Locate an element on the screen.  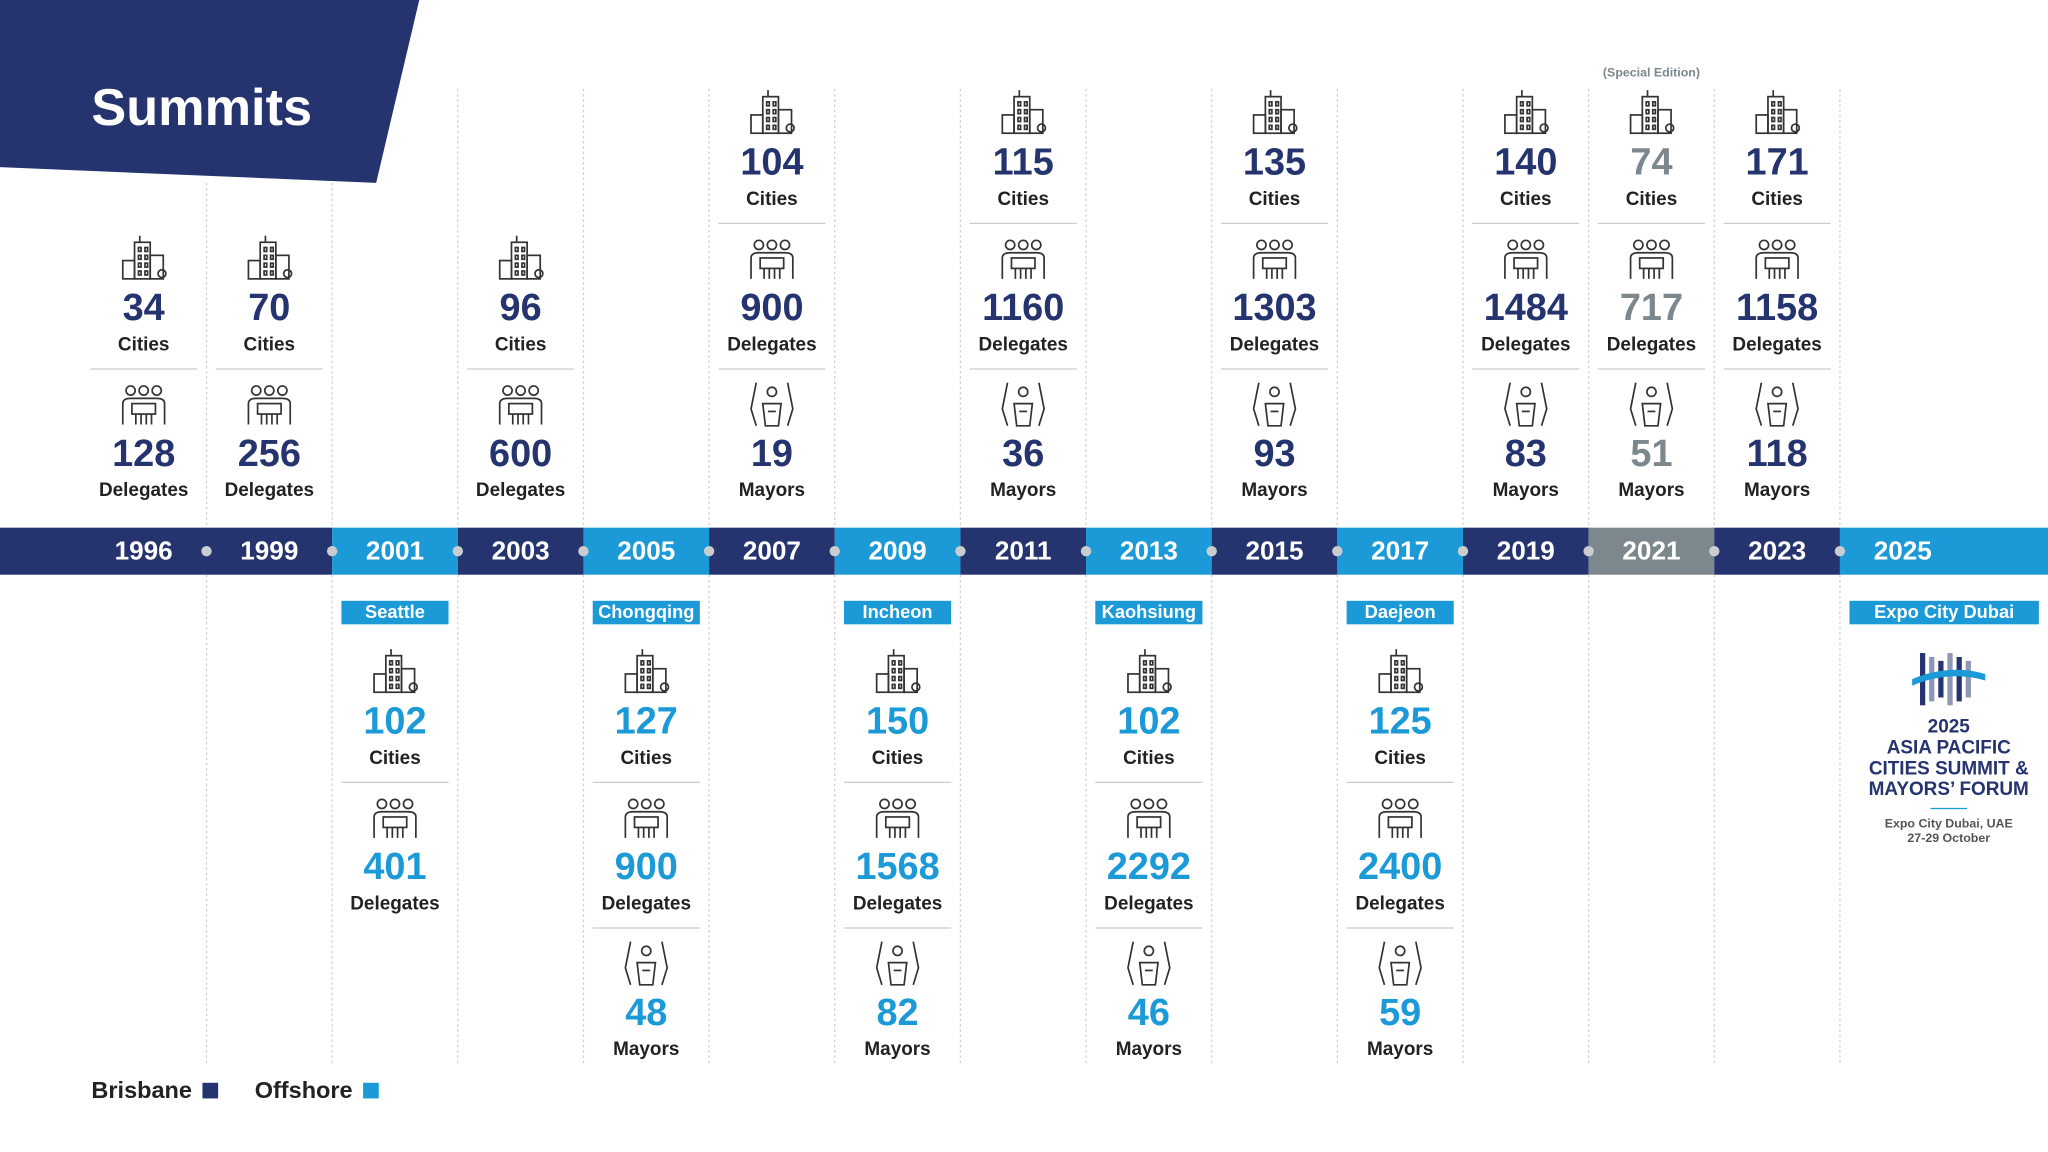
stat-value: 46 is located at coordinates (1149, 1013).